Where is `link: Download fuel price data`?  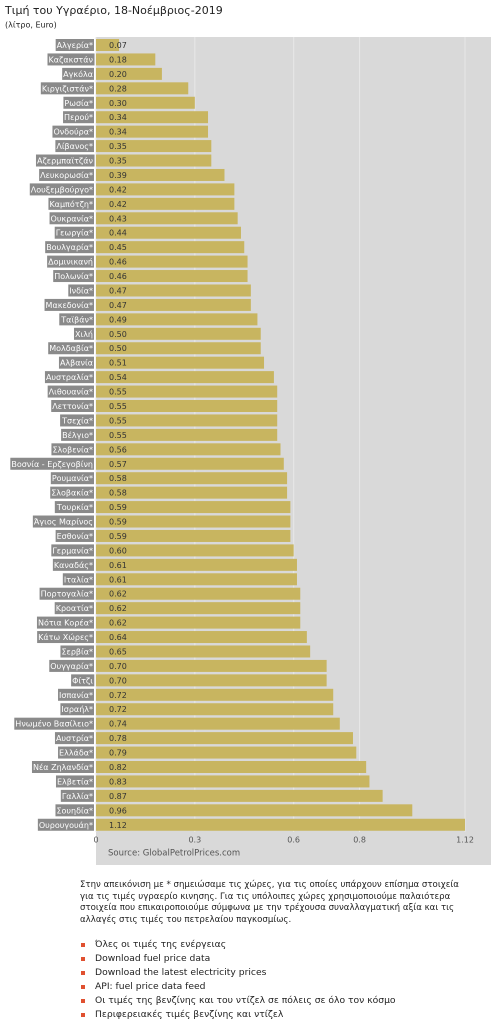
link: Download fuel price data is located at coordinates (238, 959).